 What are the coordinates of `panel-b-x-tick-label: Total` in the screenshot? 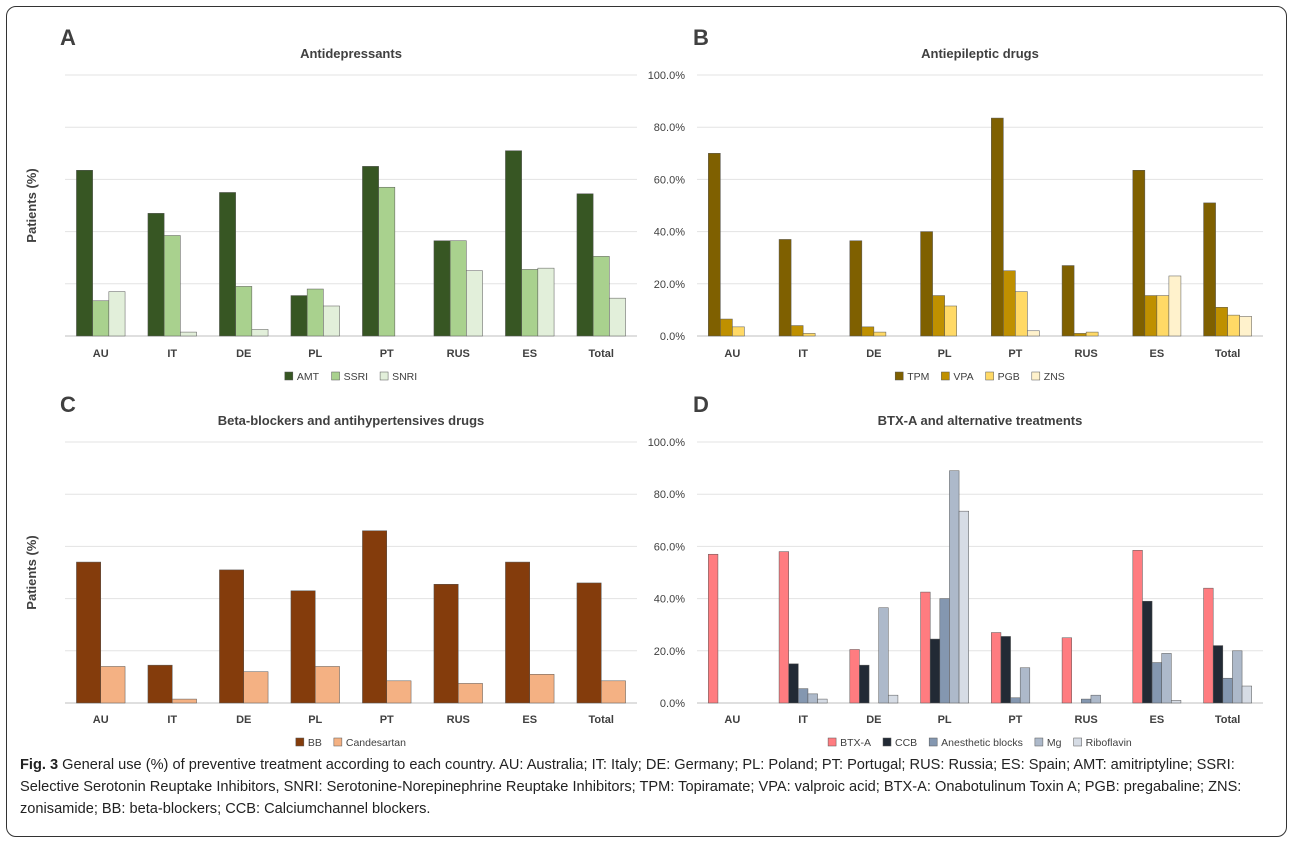 It's located at (1227, 354).